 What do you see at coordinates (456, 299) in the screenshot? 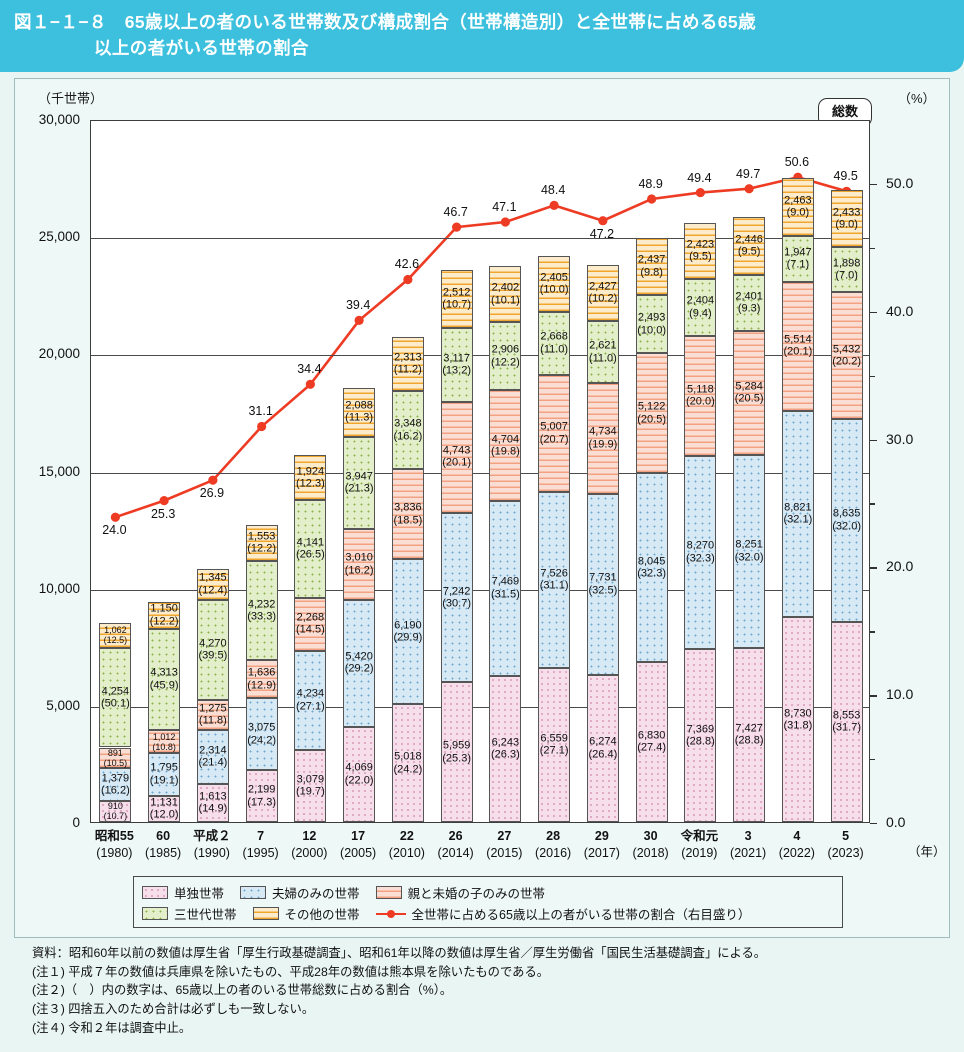
I see `bar-segment-sonota: 2,512 (10.7)` at bounding box center [456, 299].